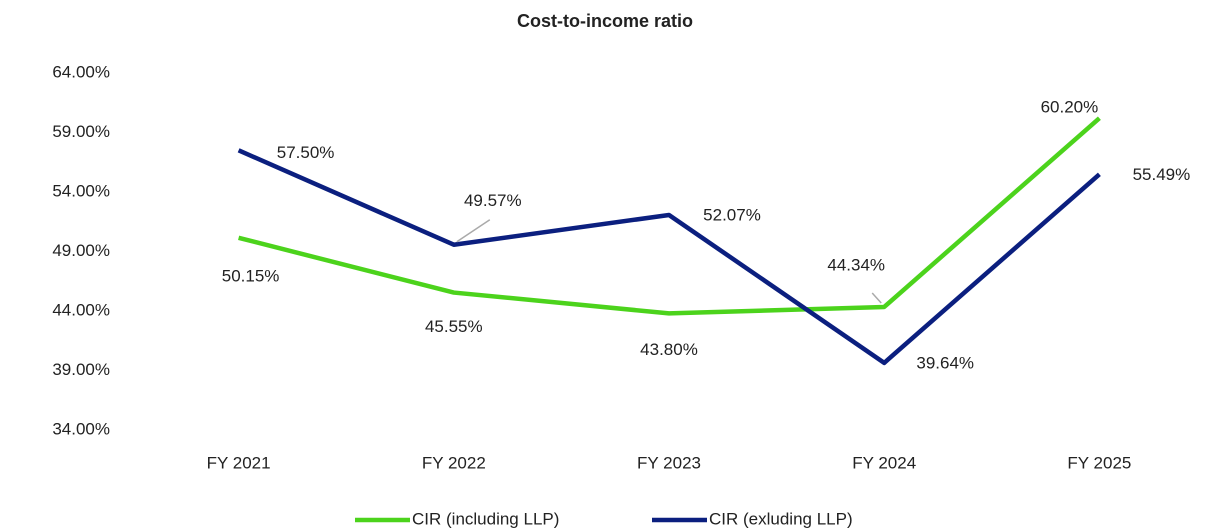 This screenshot has width=1209, height=531. I want to click on x-tick-label: FY 2024, so click(884, 462).